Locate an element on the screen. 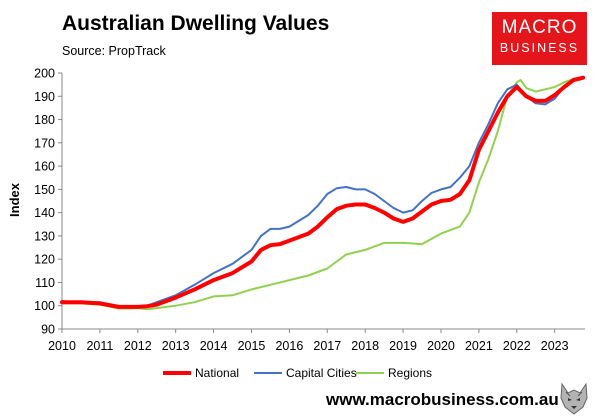 This screenshot has width=602, height=419. x-tick-label: 2010 is located at coordinates (62, 346).